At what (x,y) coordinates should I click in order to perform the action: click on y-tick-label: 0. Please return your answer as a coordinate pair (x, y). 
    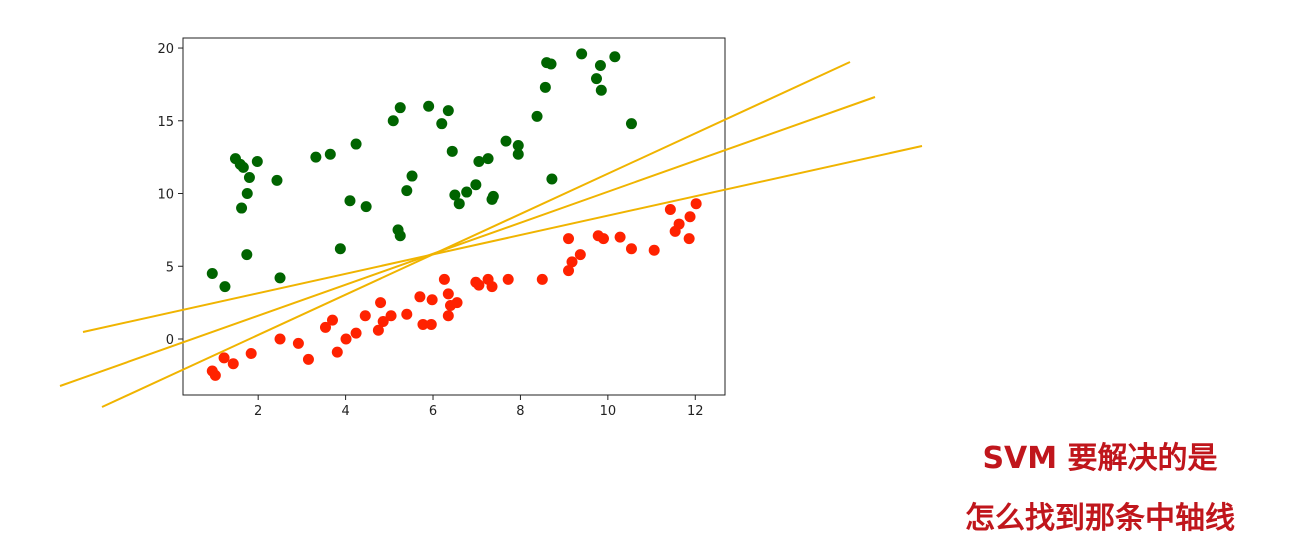
    Looking at the image, I should click on (170, 340).